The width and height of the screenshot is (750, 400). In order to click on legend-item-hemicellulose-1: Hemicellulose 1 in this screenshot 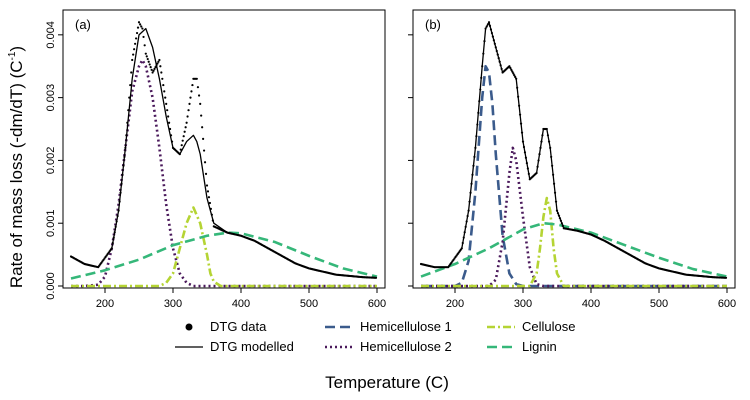, I will do `click(388, 326)`.